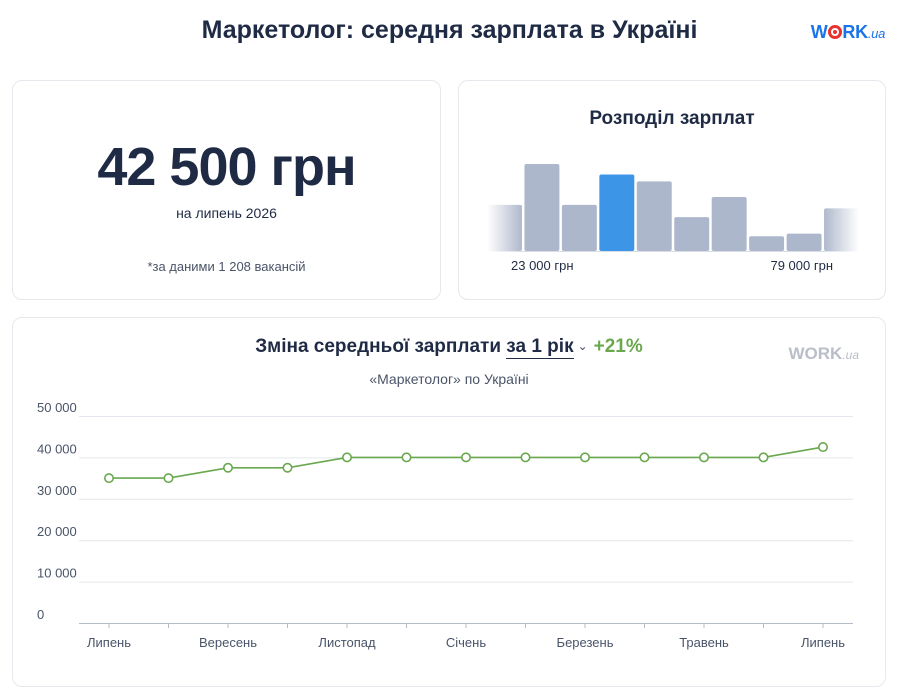  What do you see at coordinates (228, 642) in the screenshot?
I see `x-tick-label: Вересень` at bounding box center [228, 642].